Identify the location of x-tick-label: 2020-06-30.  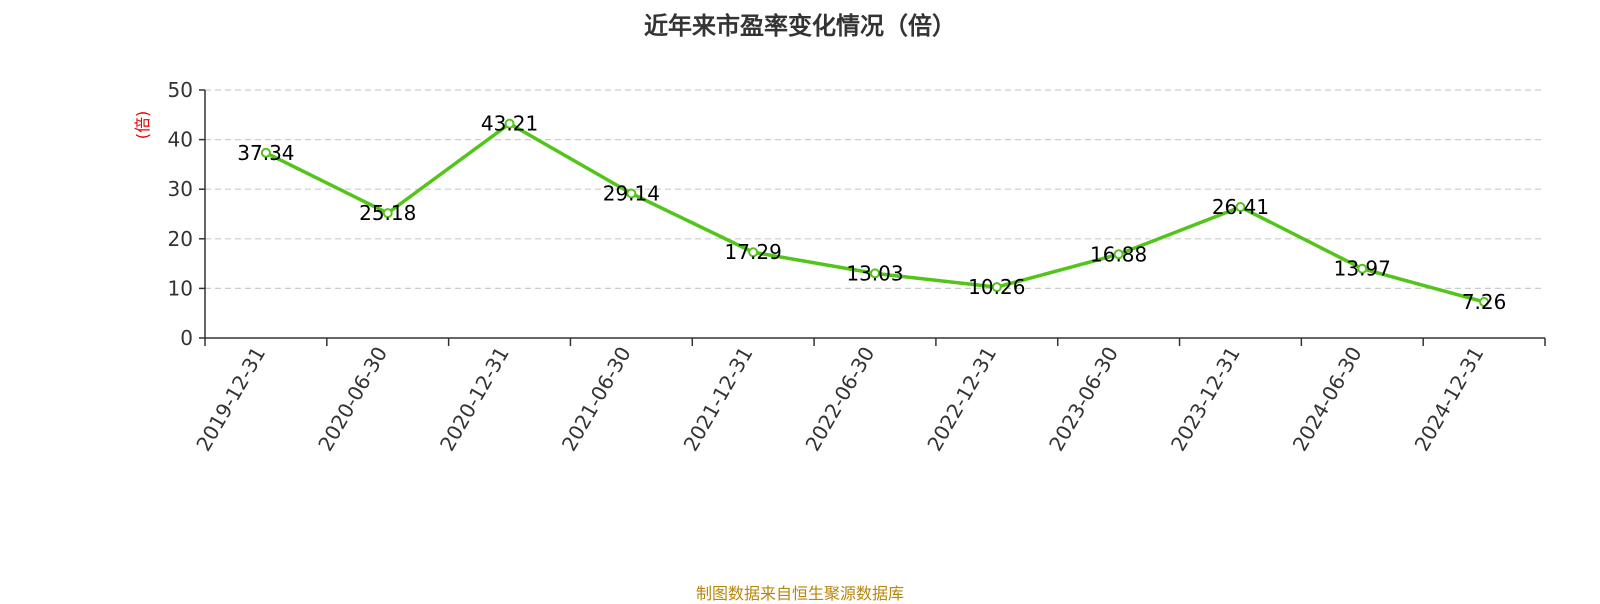
(352, 399).